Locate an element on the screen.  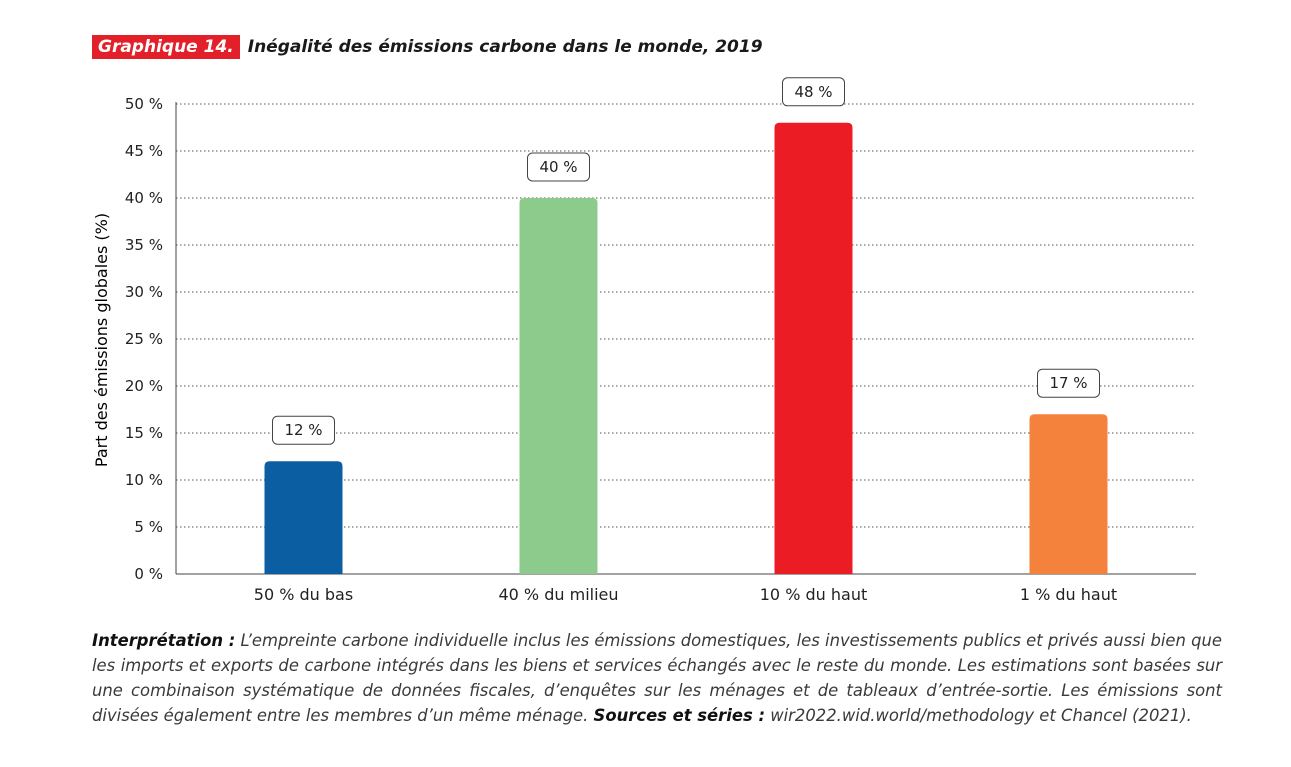
figure-number-tag: Graphique 14. is located at coordinates (166, 47).